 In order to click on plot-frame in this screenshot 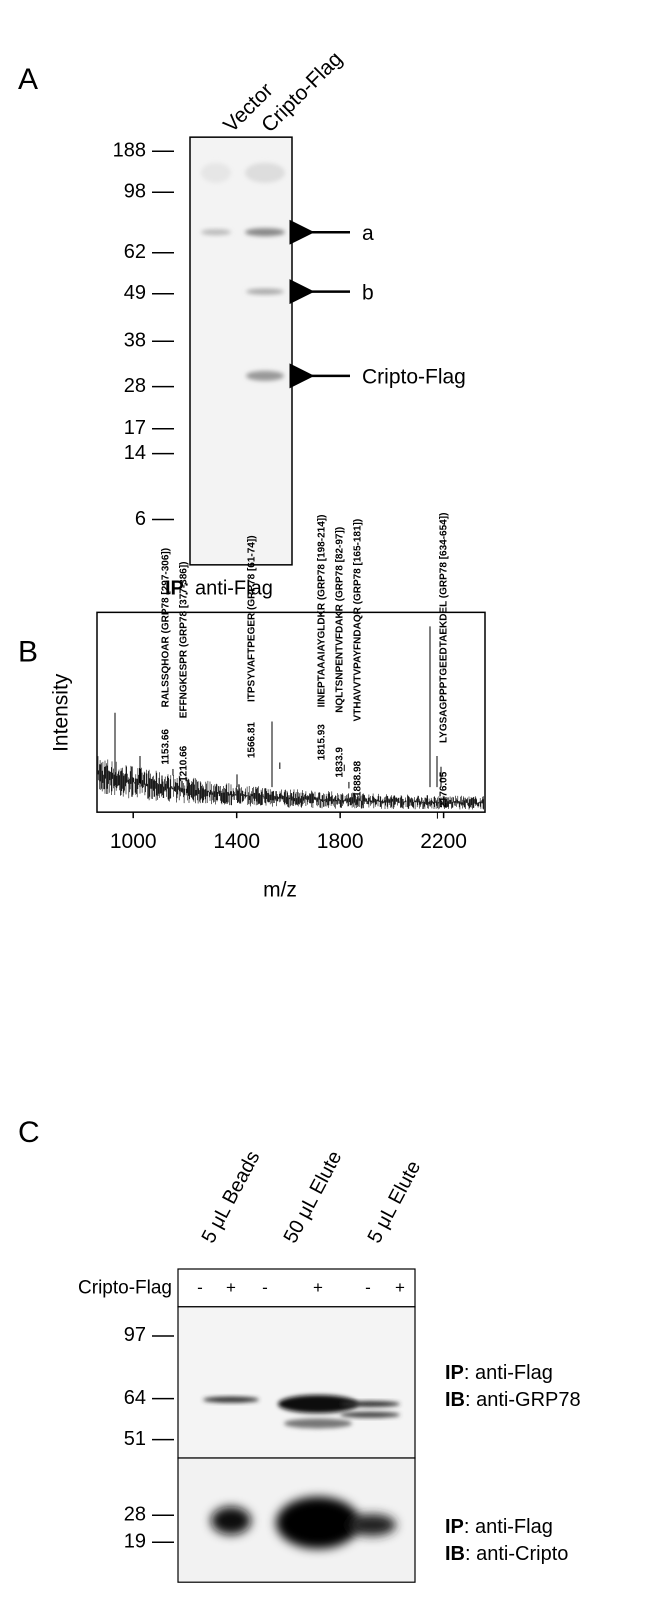, I will do `click(291, 712)`.